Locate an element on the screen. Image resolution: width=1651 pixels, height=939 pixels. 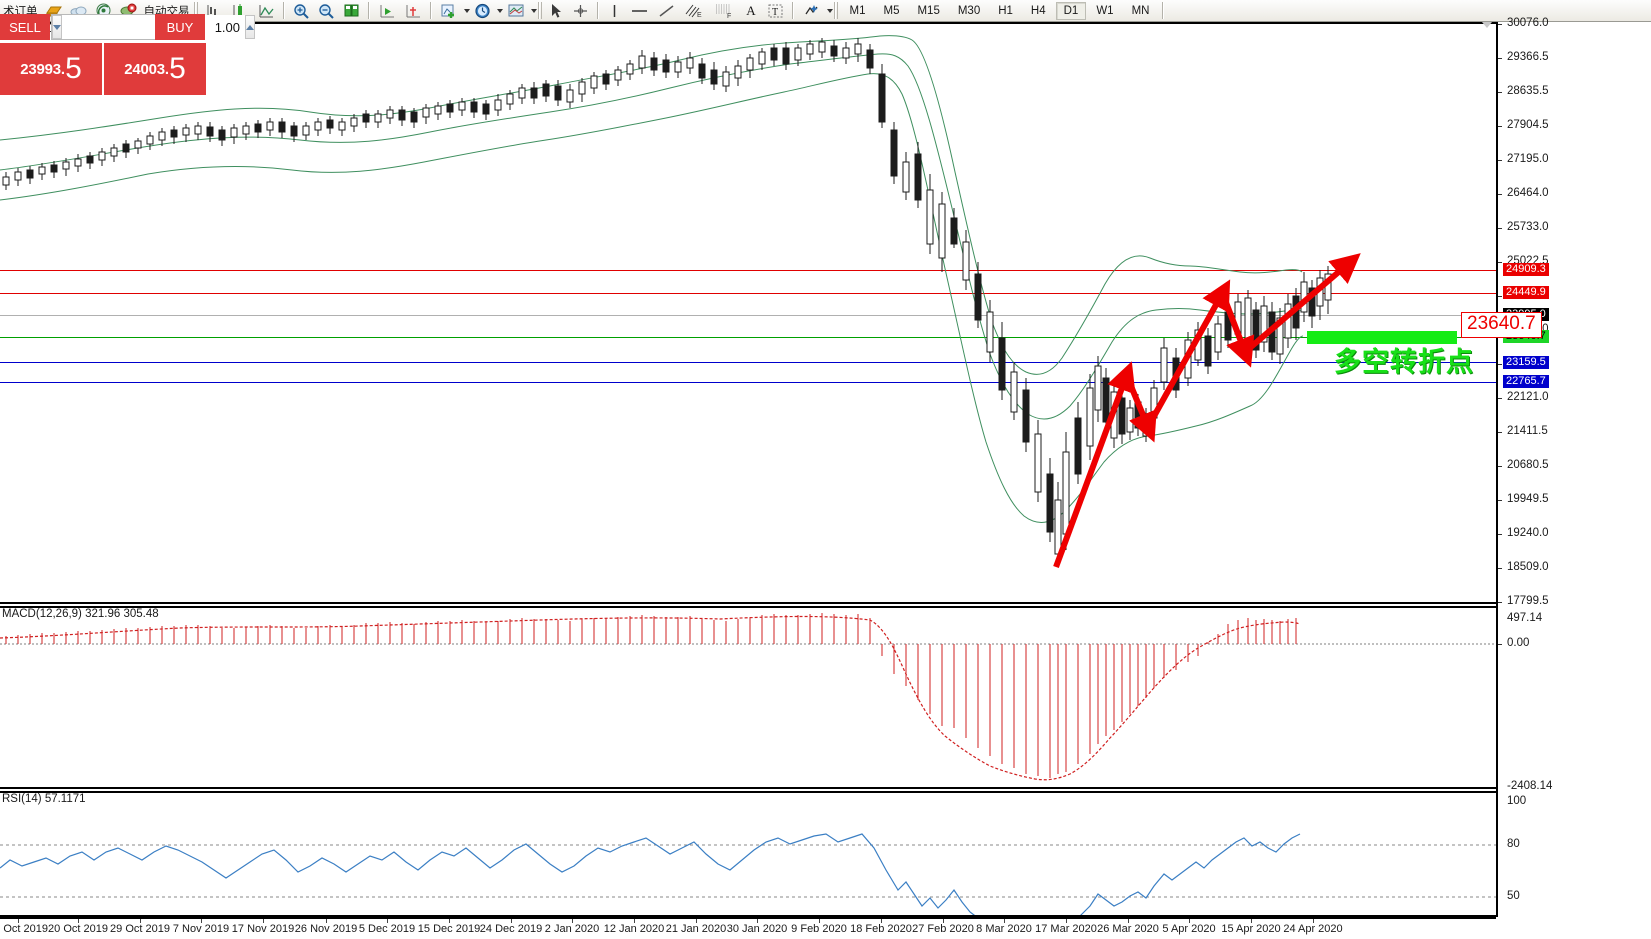
volume-decrease-button is located at coordinates (57, 27).